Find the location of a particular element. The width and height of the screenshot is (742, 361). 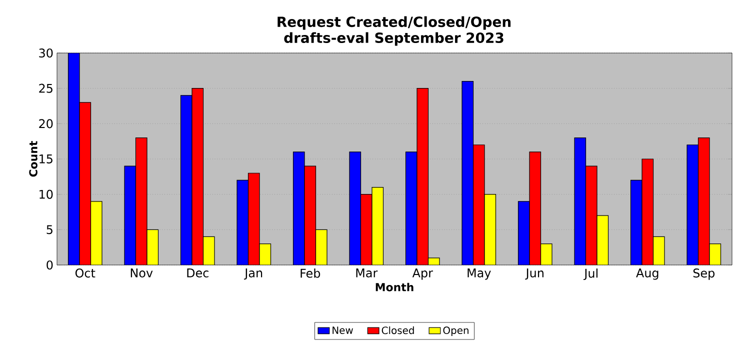

y-tick-label: 10 is located at coordinates (46, 194).